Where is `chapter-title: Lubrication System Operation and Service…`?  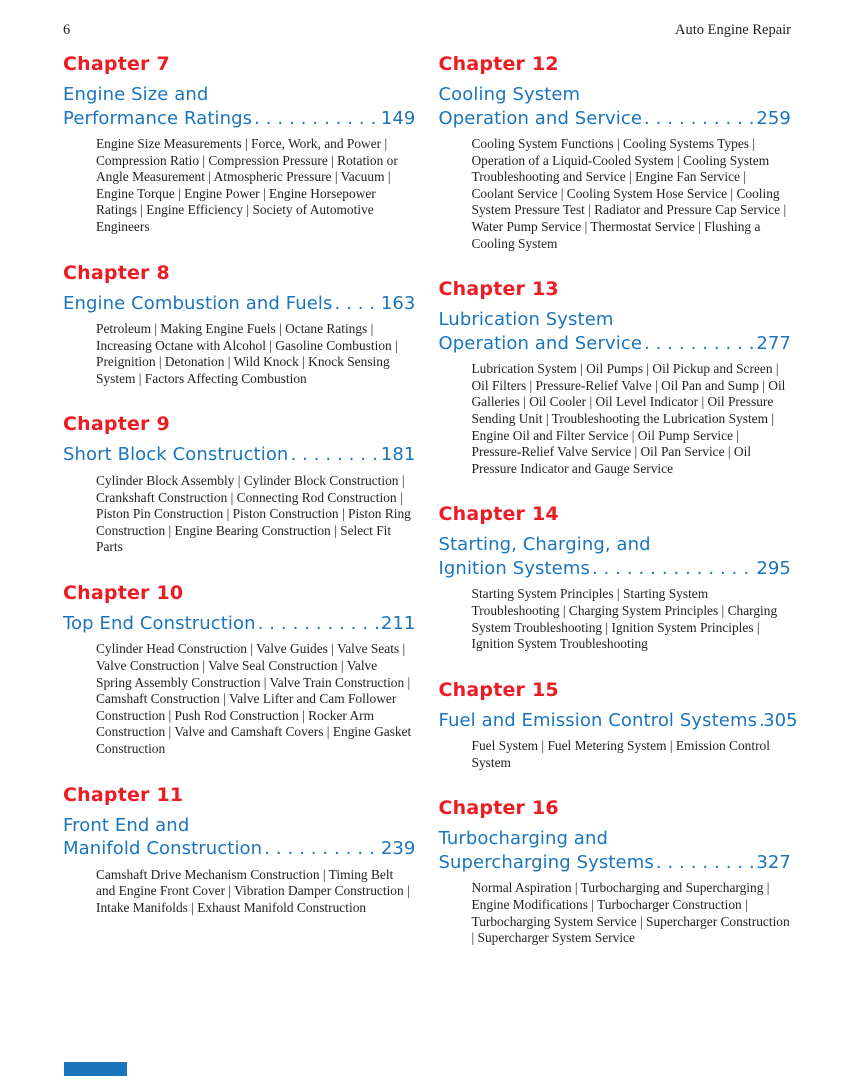 chapter-title: Lubrication System Operation and Service… is located at coordinates (615, 331).